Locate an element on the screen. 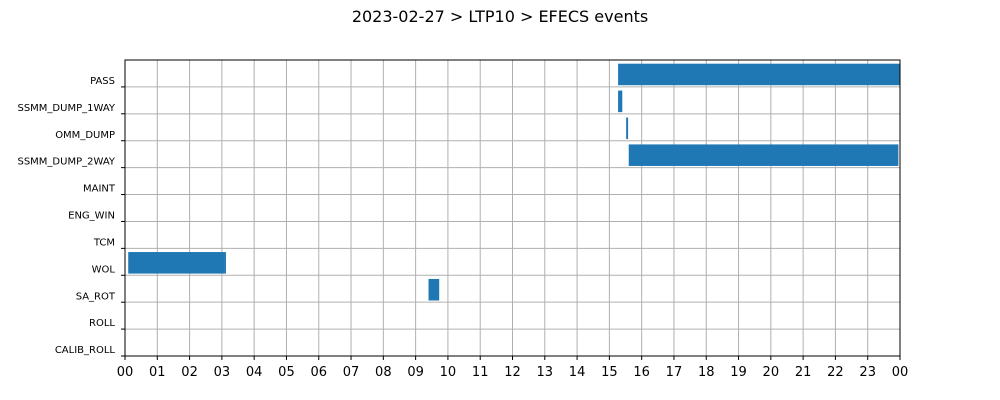 The image size is (1000, 400). x-tick-label: 11 is located at coordinates (480, 372).